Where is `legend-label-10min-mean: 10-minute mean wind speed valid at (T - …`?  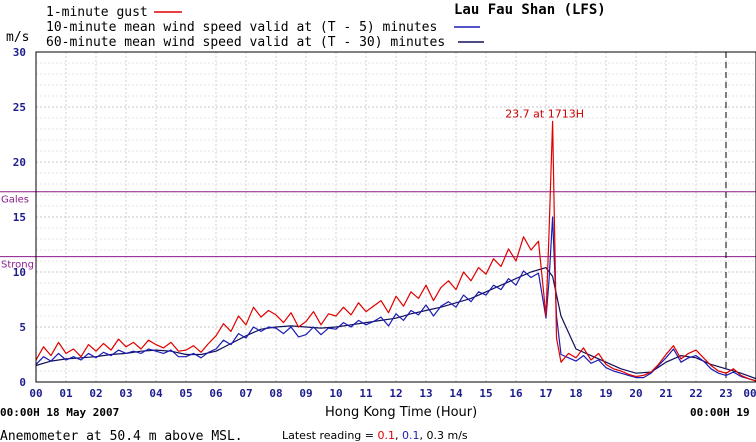 legend-label-10min-mean: 10-minute mean wind speed valid at (T - … is located at coordinates (241, 27).